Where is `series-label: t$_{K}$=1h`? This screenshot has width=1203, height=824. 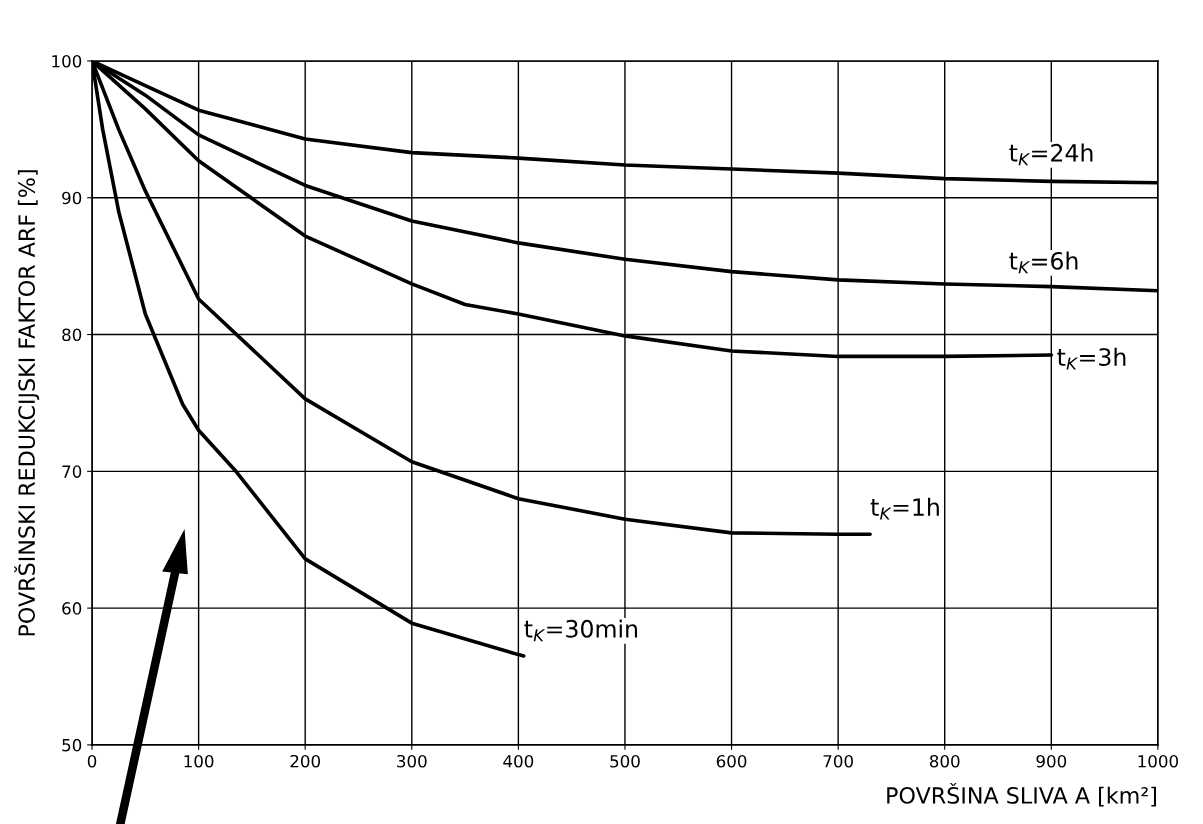
series-label: t$_{K}$=1h is located at coordinates (904, 508).